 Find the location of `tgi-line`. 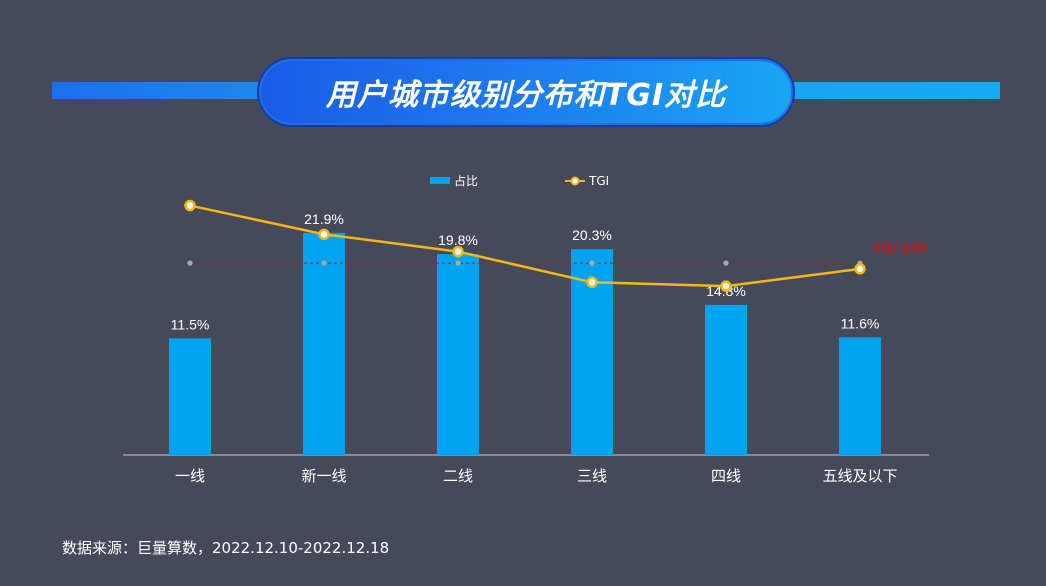

tgi-line is located at coordinates (525, 246).